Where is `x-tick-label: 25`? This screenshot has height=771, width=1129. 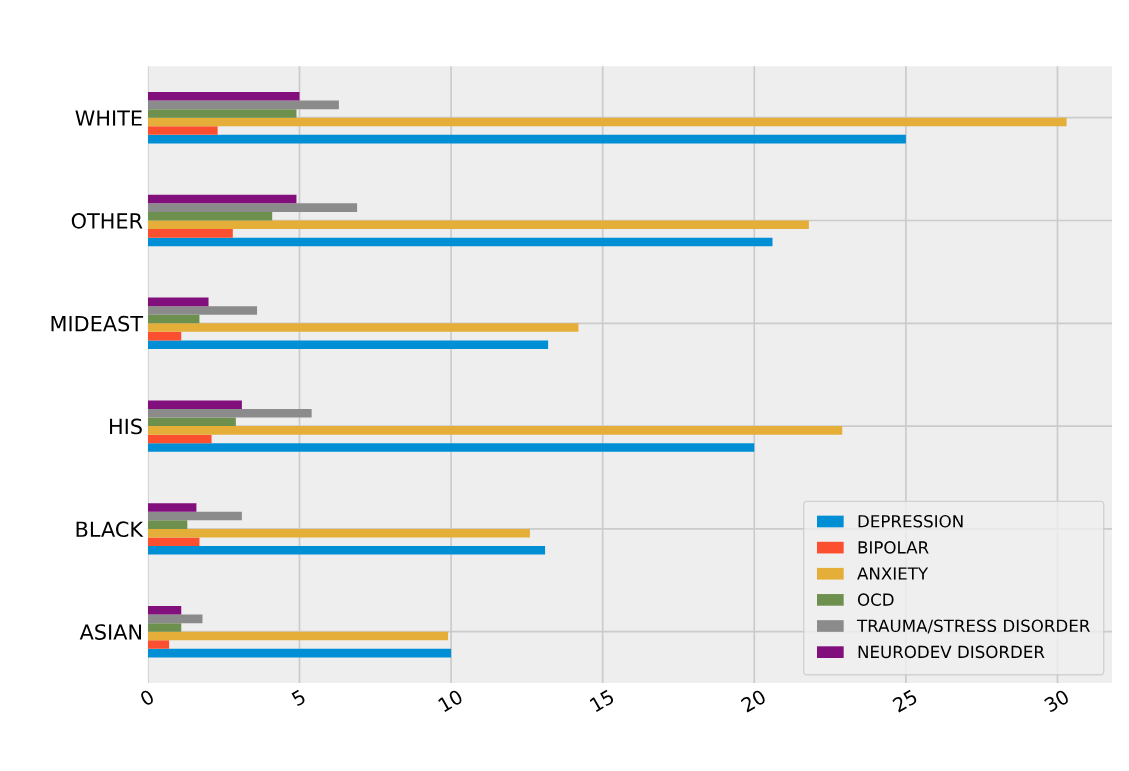 x-tick-label: 25 is located at coordinates (904, 701).